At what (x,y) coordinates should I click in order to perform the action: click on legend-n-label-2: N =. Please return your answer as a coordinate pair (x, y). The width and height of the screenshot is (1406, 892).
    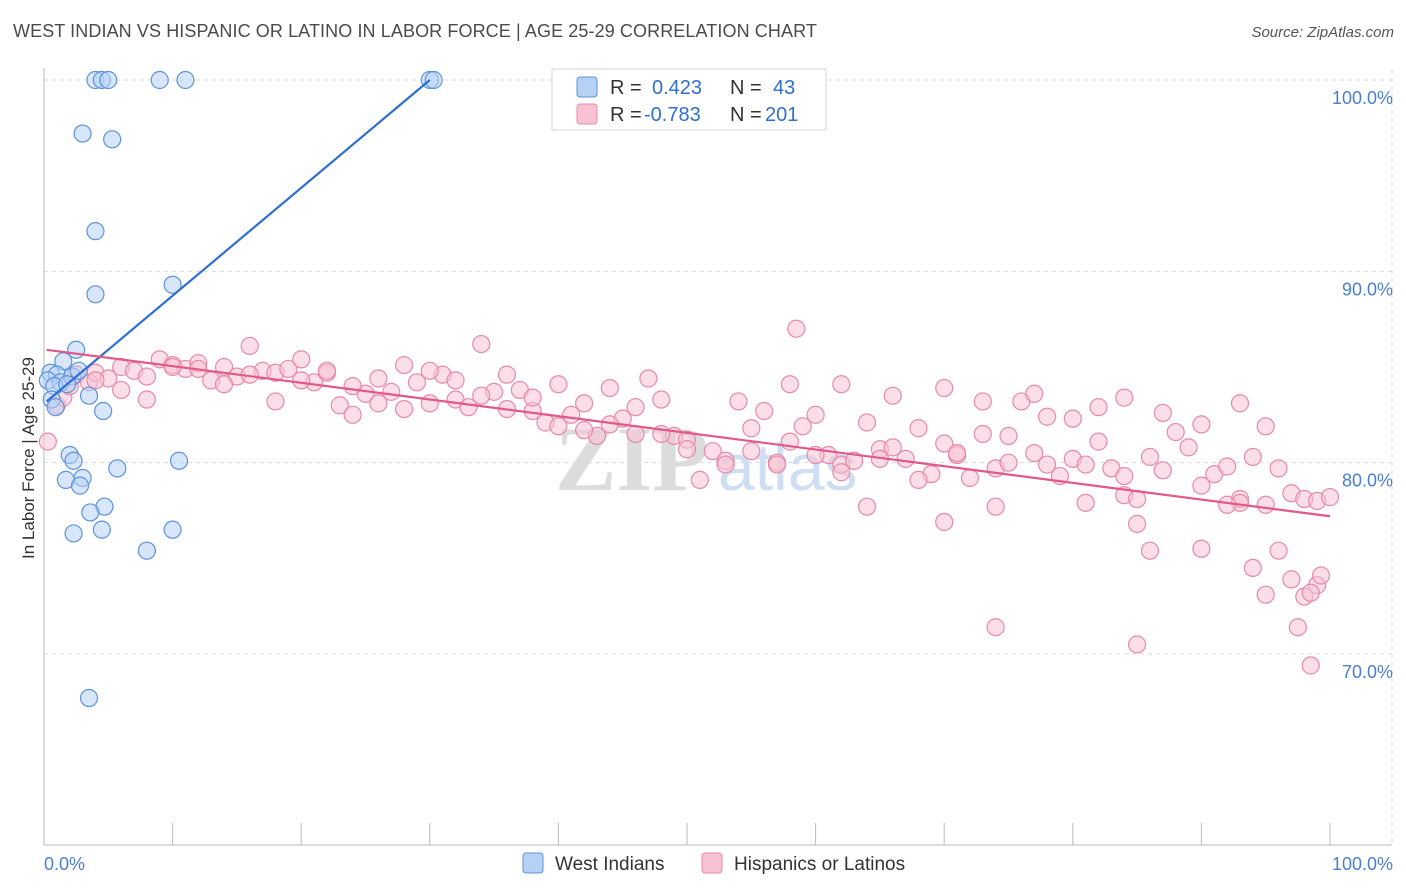
    Looking at the image, I should click on (746, 115).